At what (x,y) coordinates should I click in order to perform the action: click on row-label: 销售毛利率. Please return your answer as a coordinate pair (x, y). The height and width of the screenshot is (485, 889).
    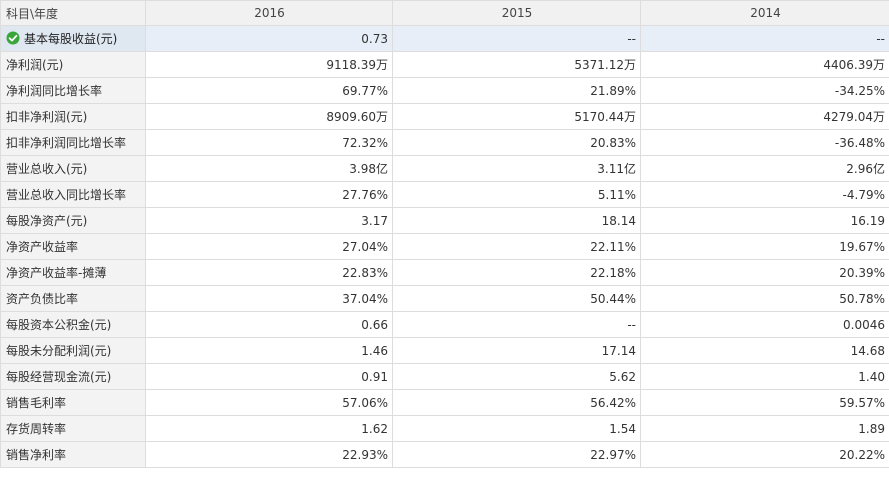
    Looking at the image, I should click on (36, 403).